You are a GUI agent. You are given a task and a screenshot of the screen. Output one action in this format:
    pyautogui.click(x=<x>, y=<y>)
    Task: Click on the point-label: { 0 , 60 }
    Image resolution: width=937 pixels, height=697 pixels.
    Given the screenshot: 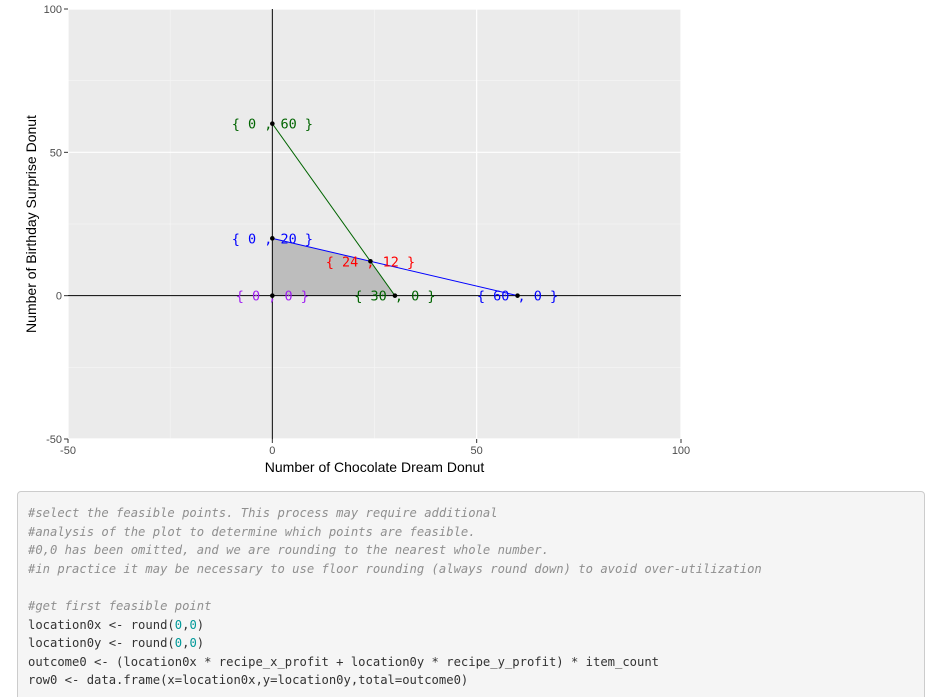 What is the action you would take?
    pyautogui.click(x=272, y=125)
    